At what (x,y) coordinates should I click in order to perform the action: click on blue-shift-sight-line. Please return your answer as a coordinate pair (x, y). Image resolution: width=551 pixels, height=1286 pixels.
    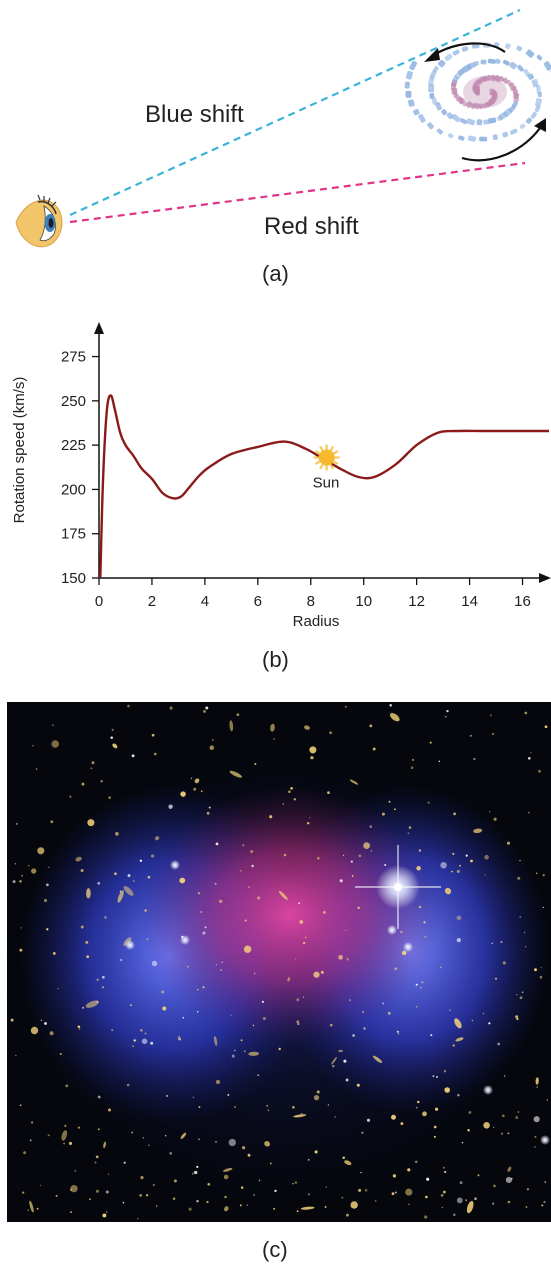
    Looking at the image, I should click on (295, 112).